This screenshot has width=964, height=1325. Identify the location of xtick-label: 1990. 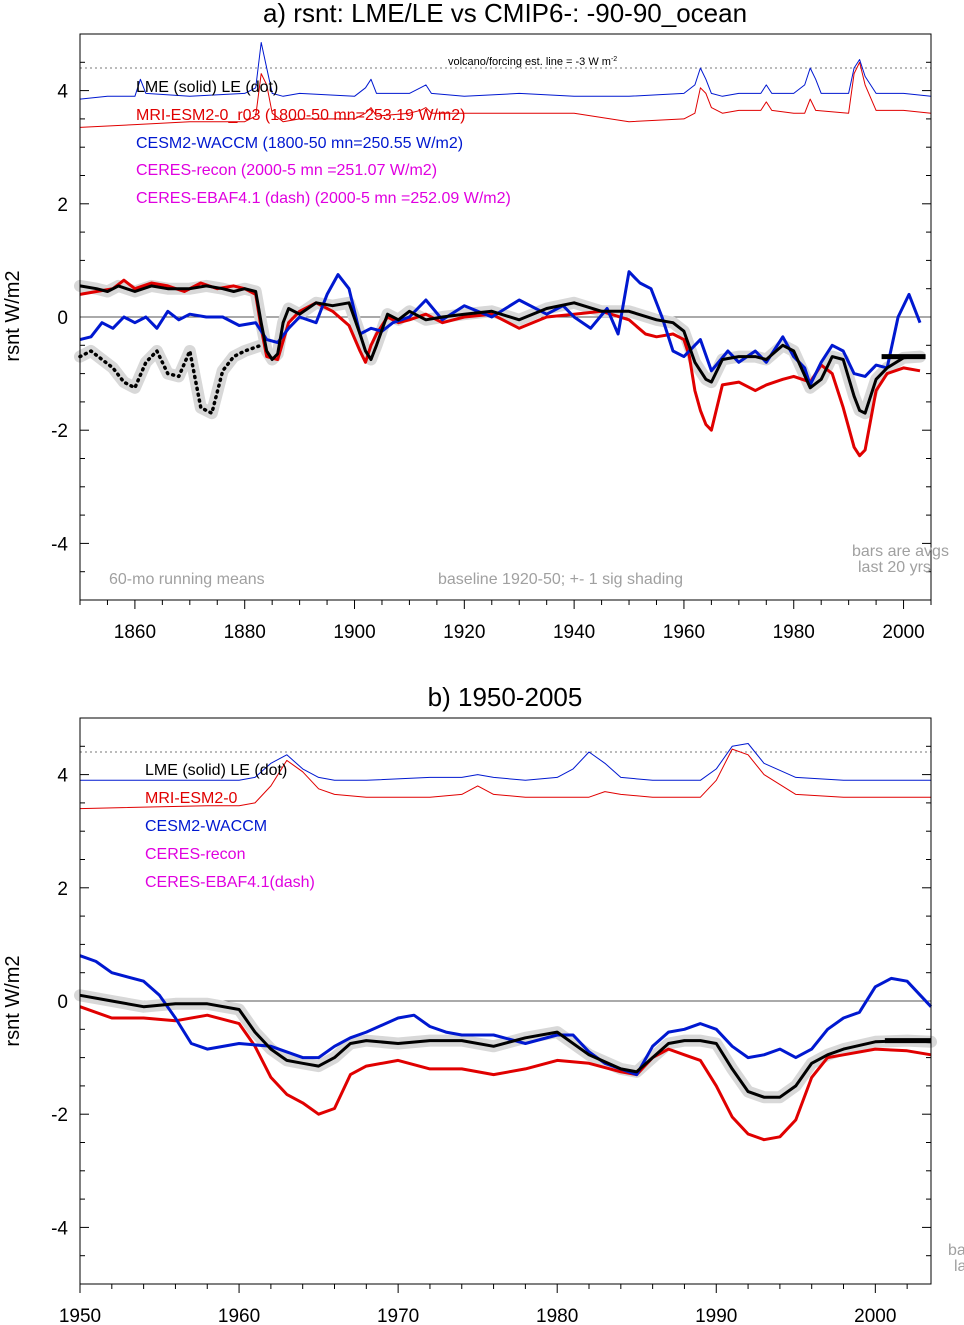
(716, 1315).